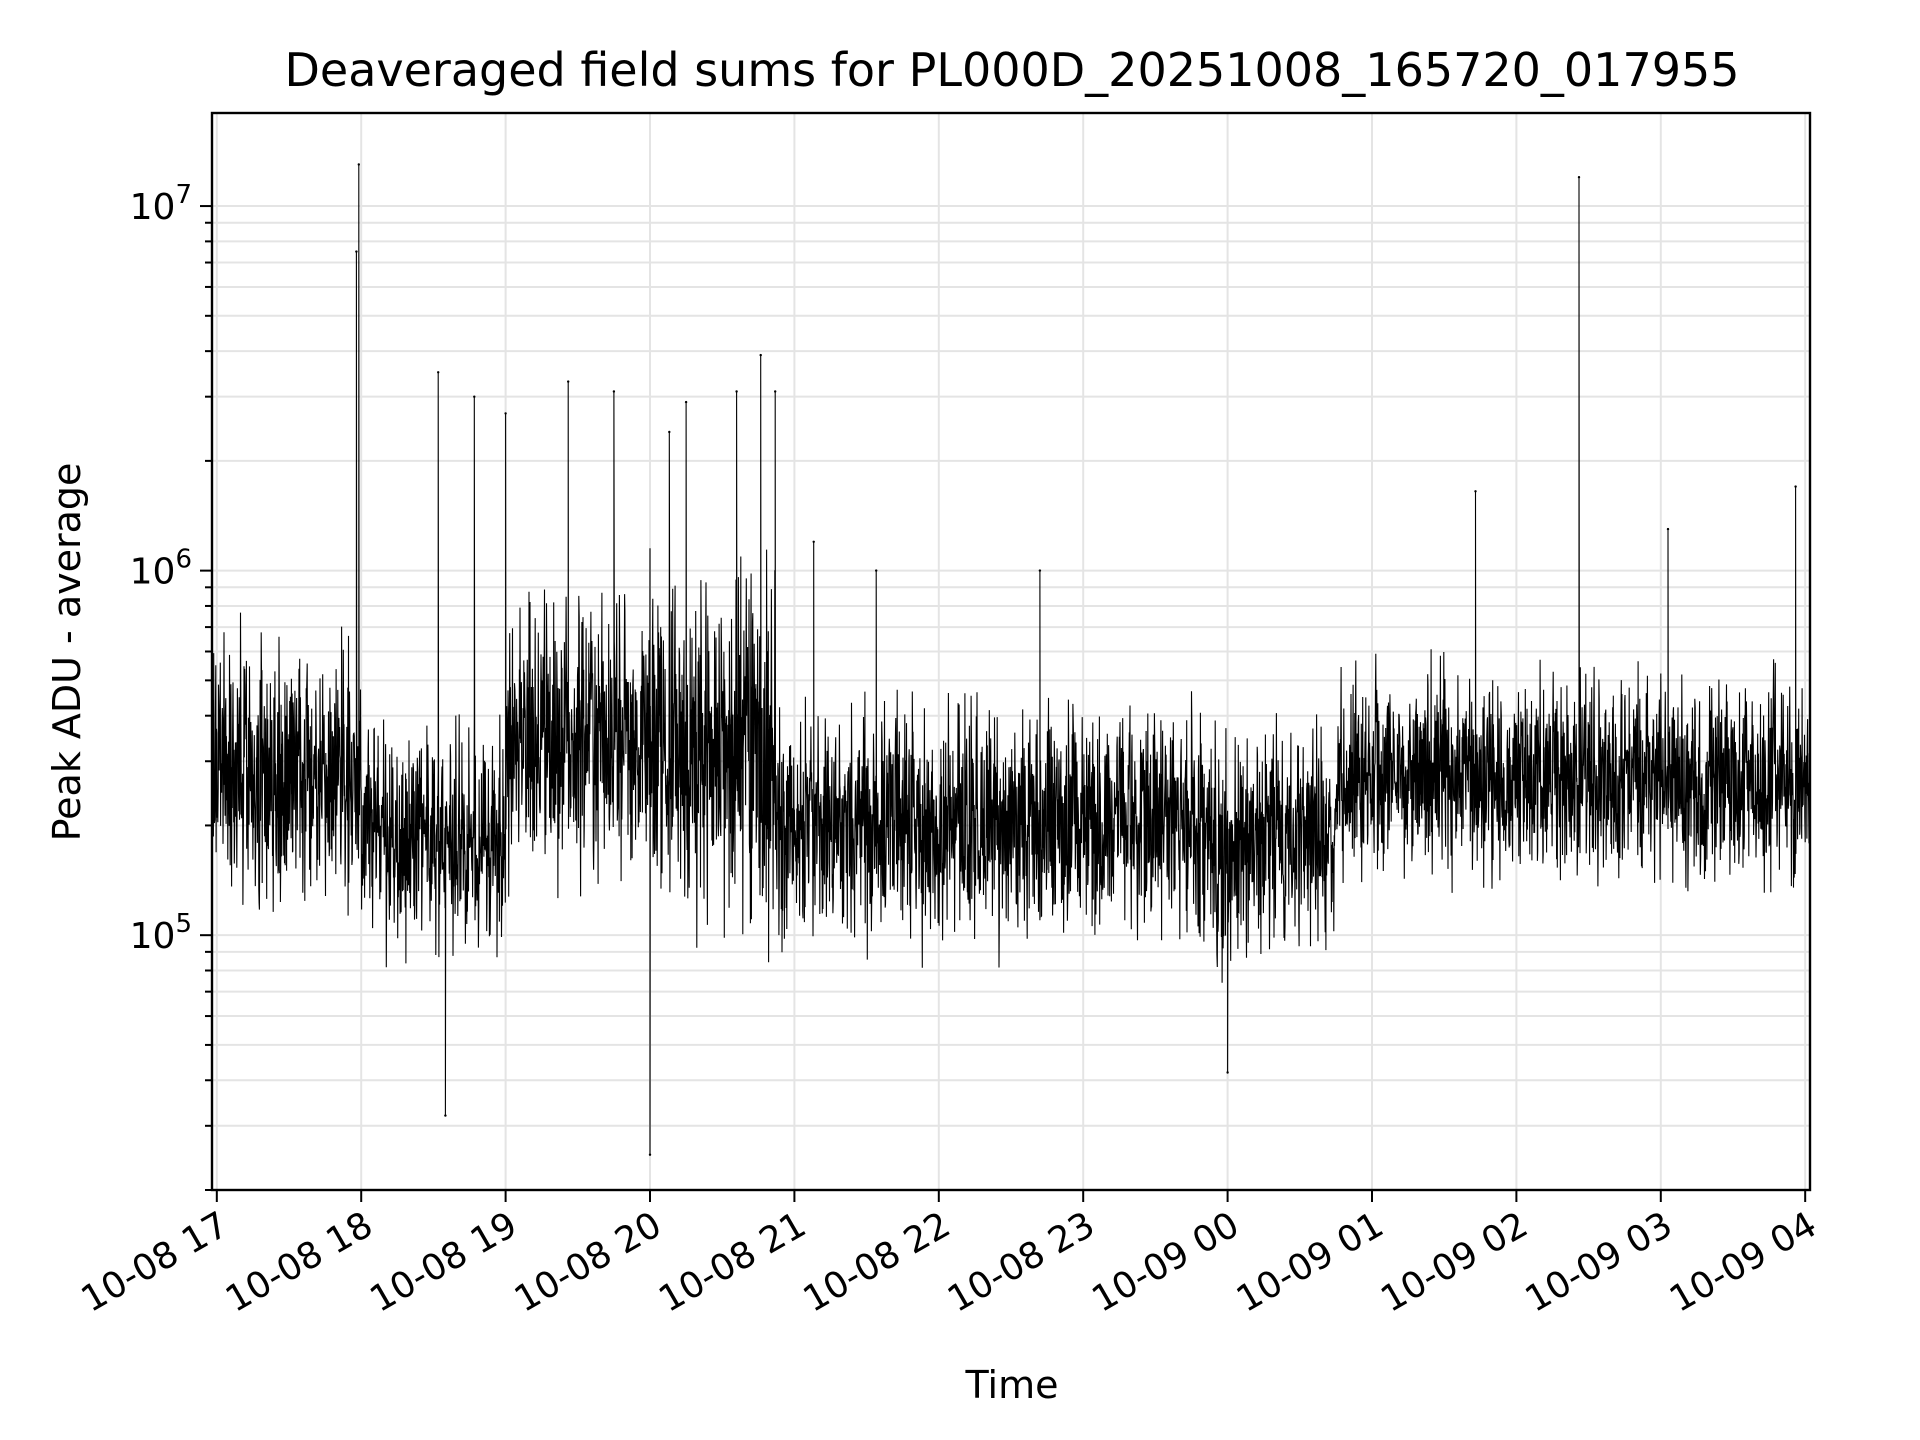  Describe the element at coordinates (1012, 1385) in the screenshot. I see `x-axis-label: Time` at that location.